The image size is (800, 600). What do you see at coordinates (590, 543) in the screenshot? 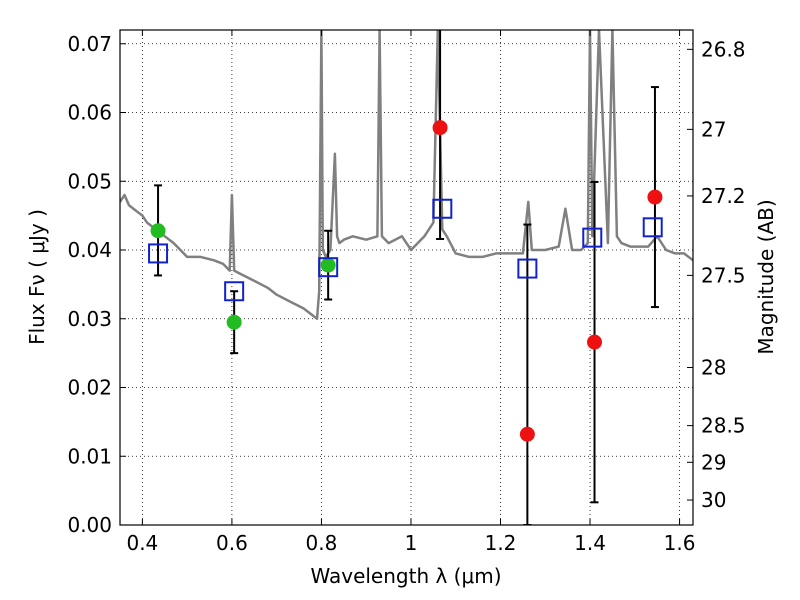
I see `x-tick-label: 1.4` at bounding box center [590, 543].